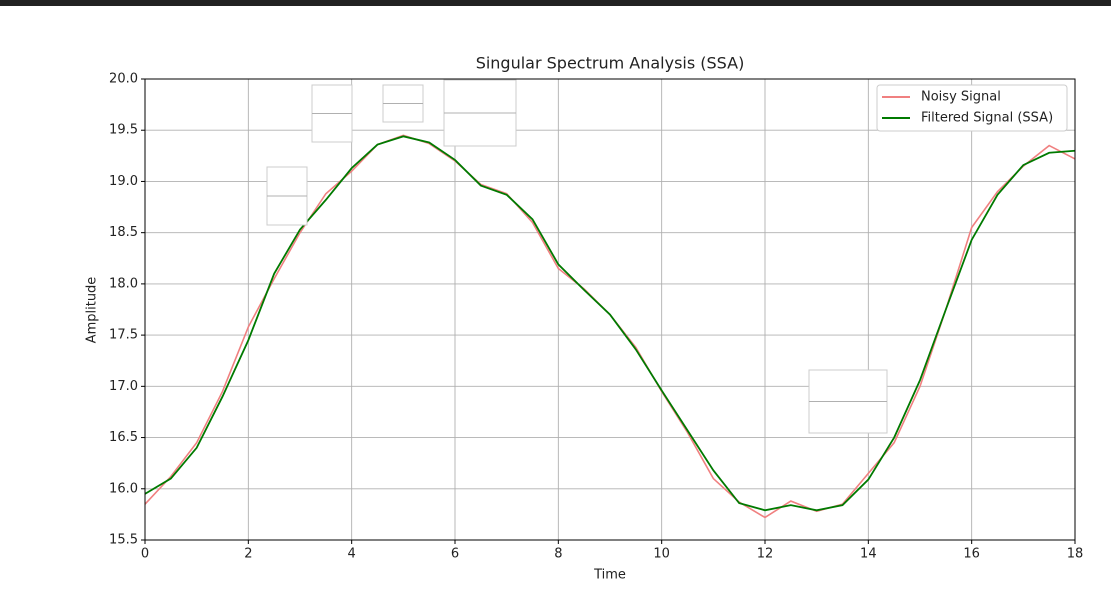 The height and width of the screenshot is (603, 1111). Describe the element at coordinates (961, 97) in the screenshot. I see `legend-label: Noisy Signal` at that location.